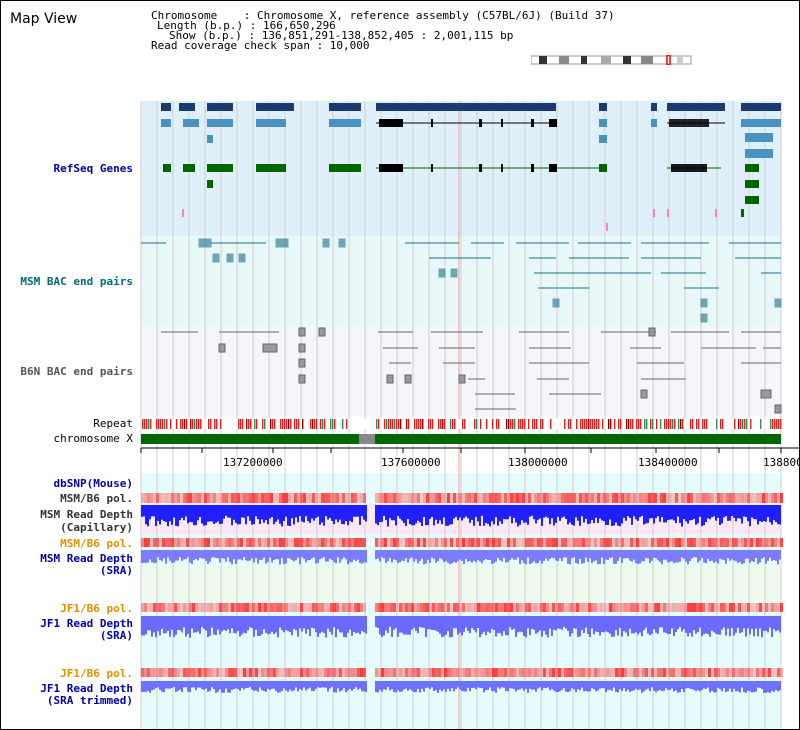  Describe the element at coordinates (96, 543) in the screenshot. I see `msm-pol-sra-label: MSM/B6 pol.` at that location.